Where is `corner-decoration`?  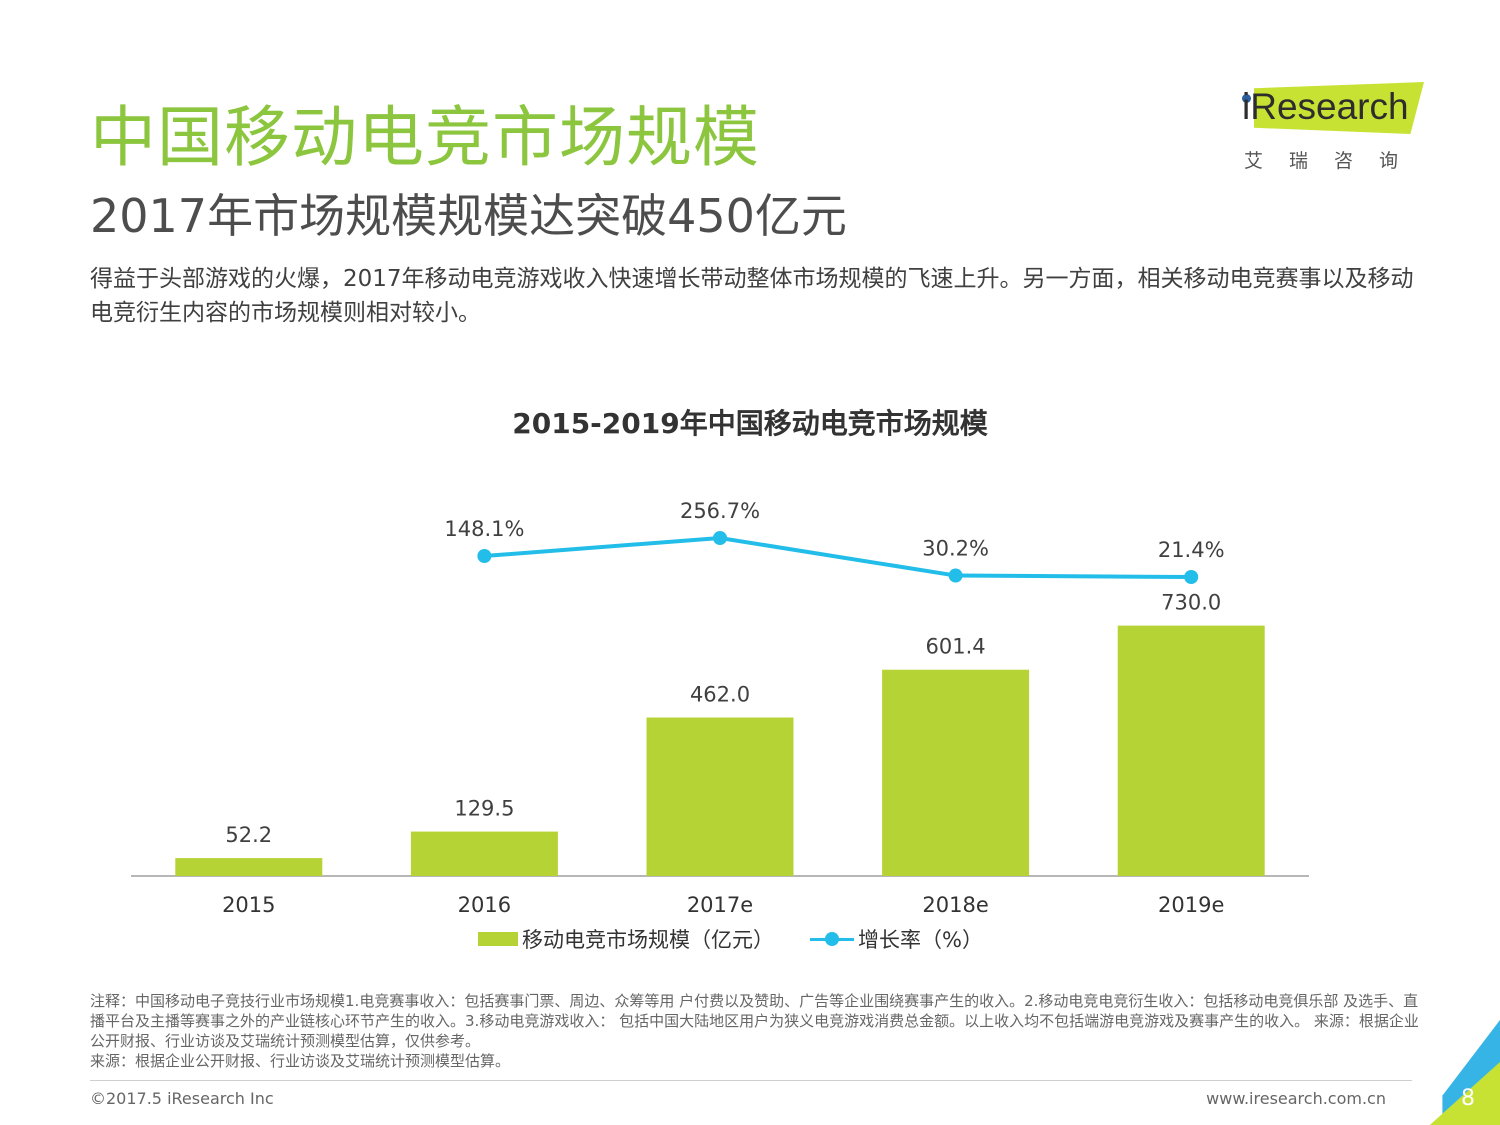
corner-decoration is located at coordinates (1455, 1072).